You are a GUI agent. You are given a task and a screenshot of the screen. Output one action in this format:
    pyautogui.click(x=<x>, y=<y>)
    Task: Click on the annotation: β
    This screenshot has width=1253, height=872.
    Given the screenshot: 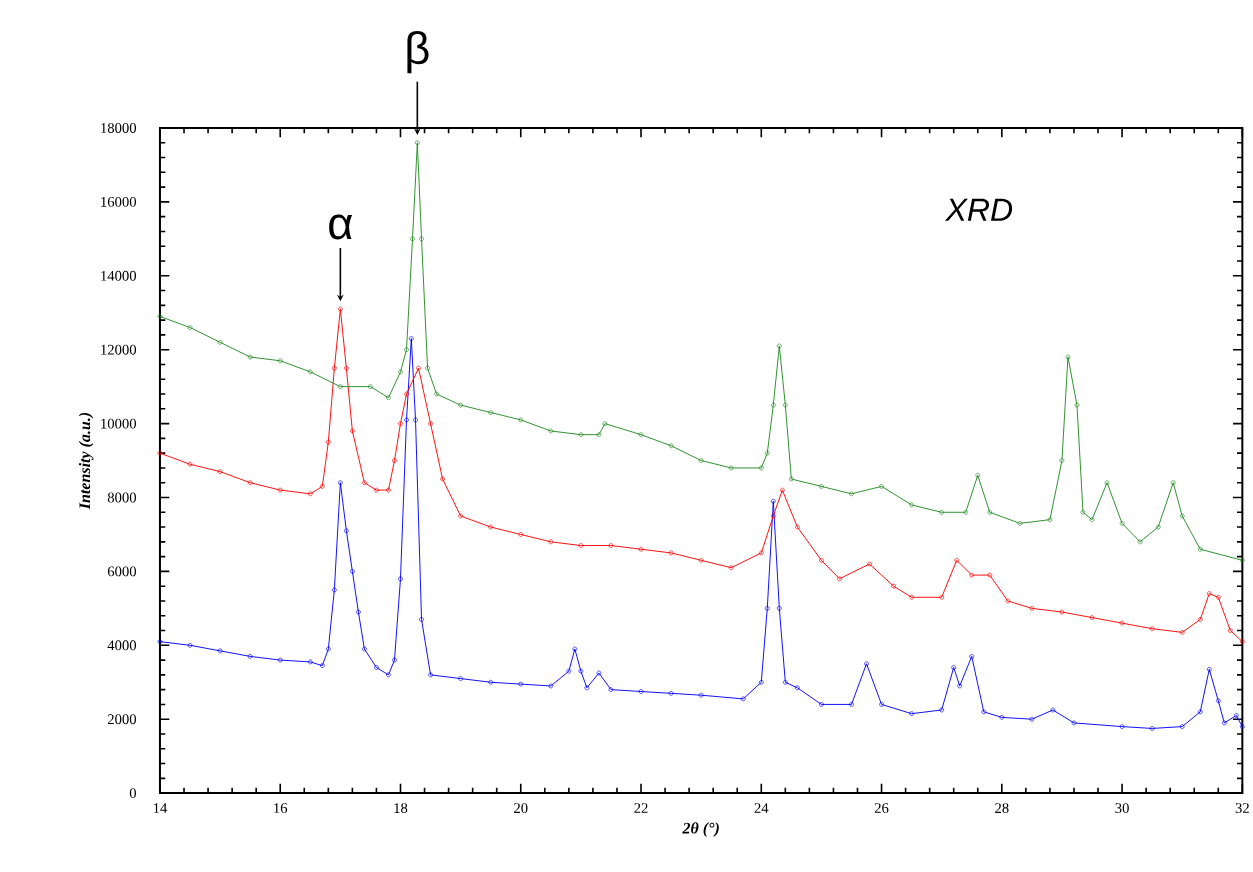 What is the action you would take?
    pyautogui.click(x=418, y=52)
    